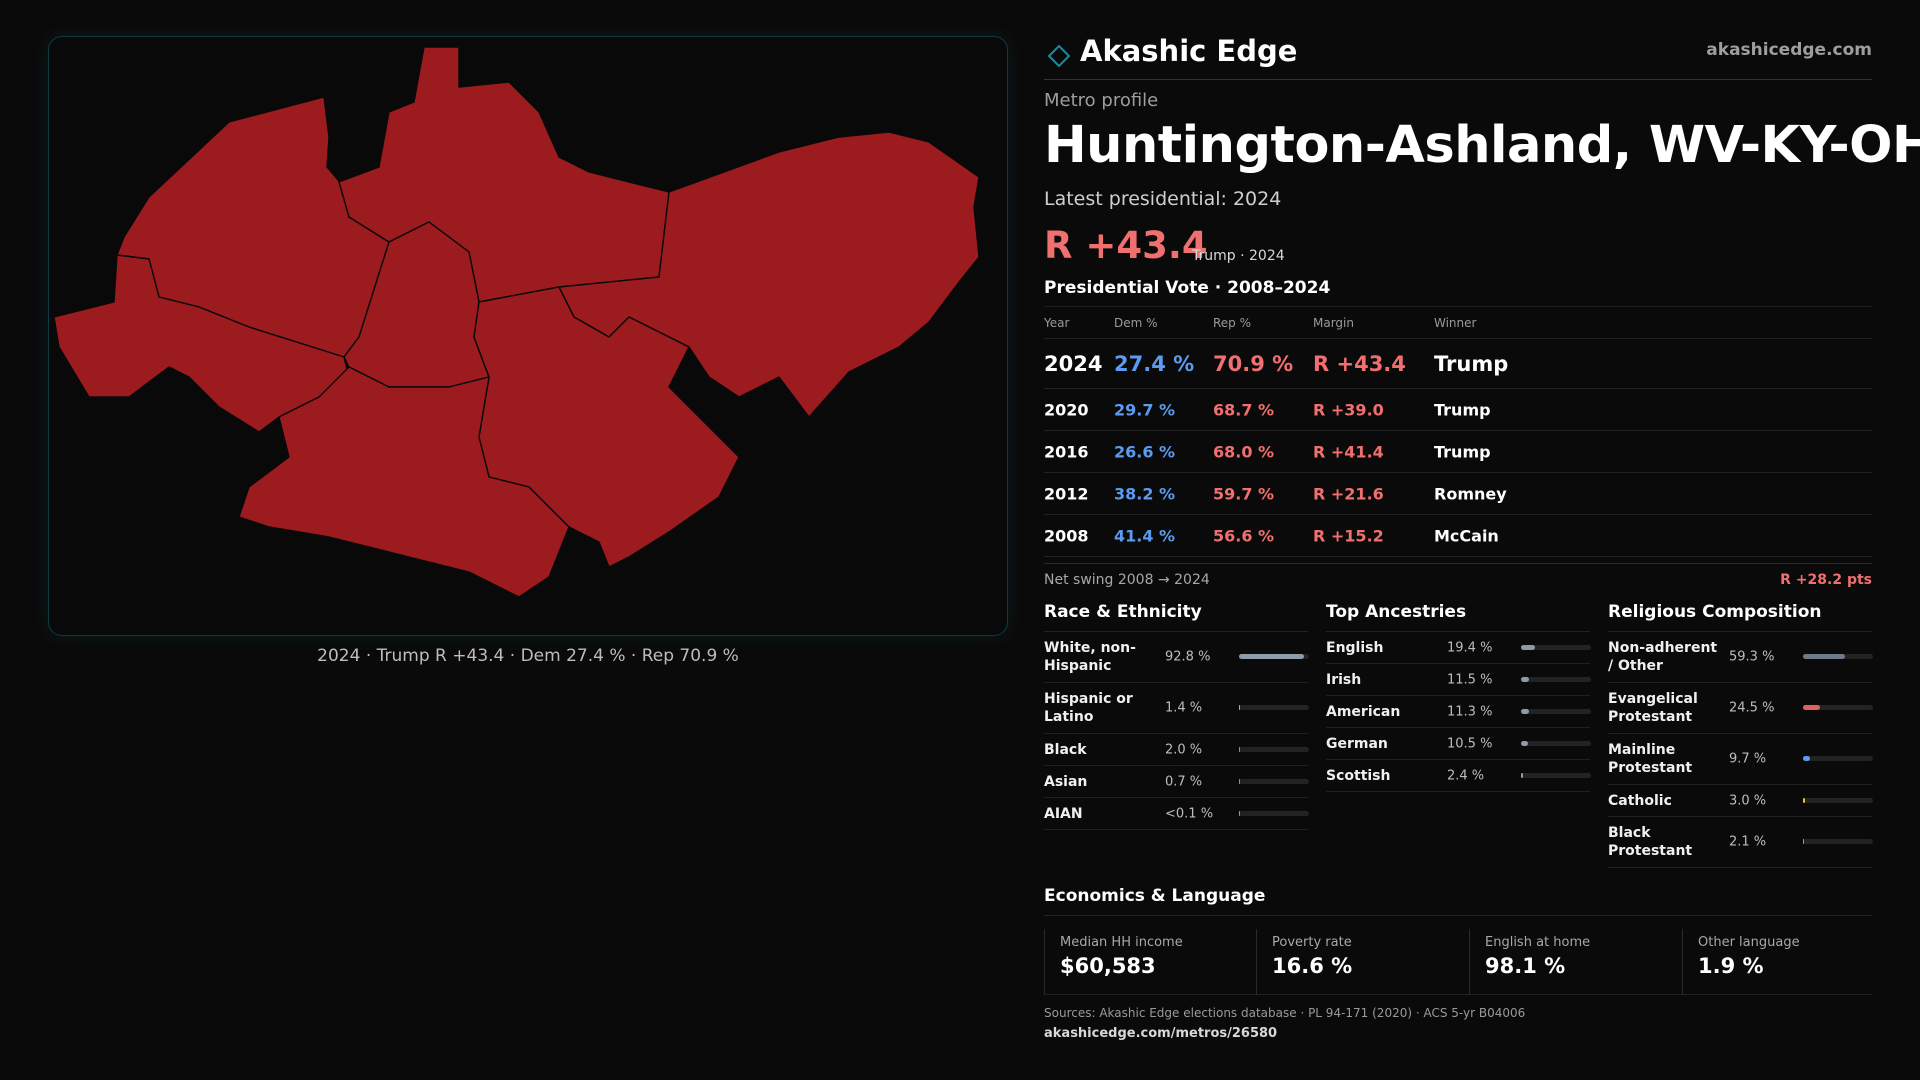 The height and width of the screenshot is (1080, 1920). What do you see at coordinates (1127, 580) in the screenshot?
I see `net-swing-label: Net swing 2008 → 2024` at bounding box center [1127, 580].